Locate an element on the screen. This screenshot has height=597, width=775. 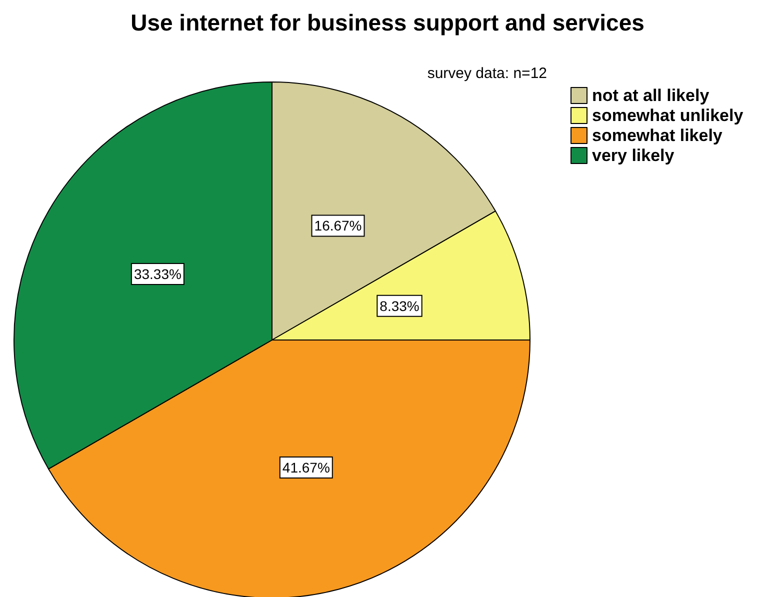
chart-title: Use internet for business support and services is located at coordinates (387, 23).